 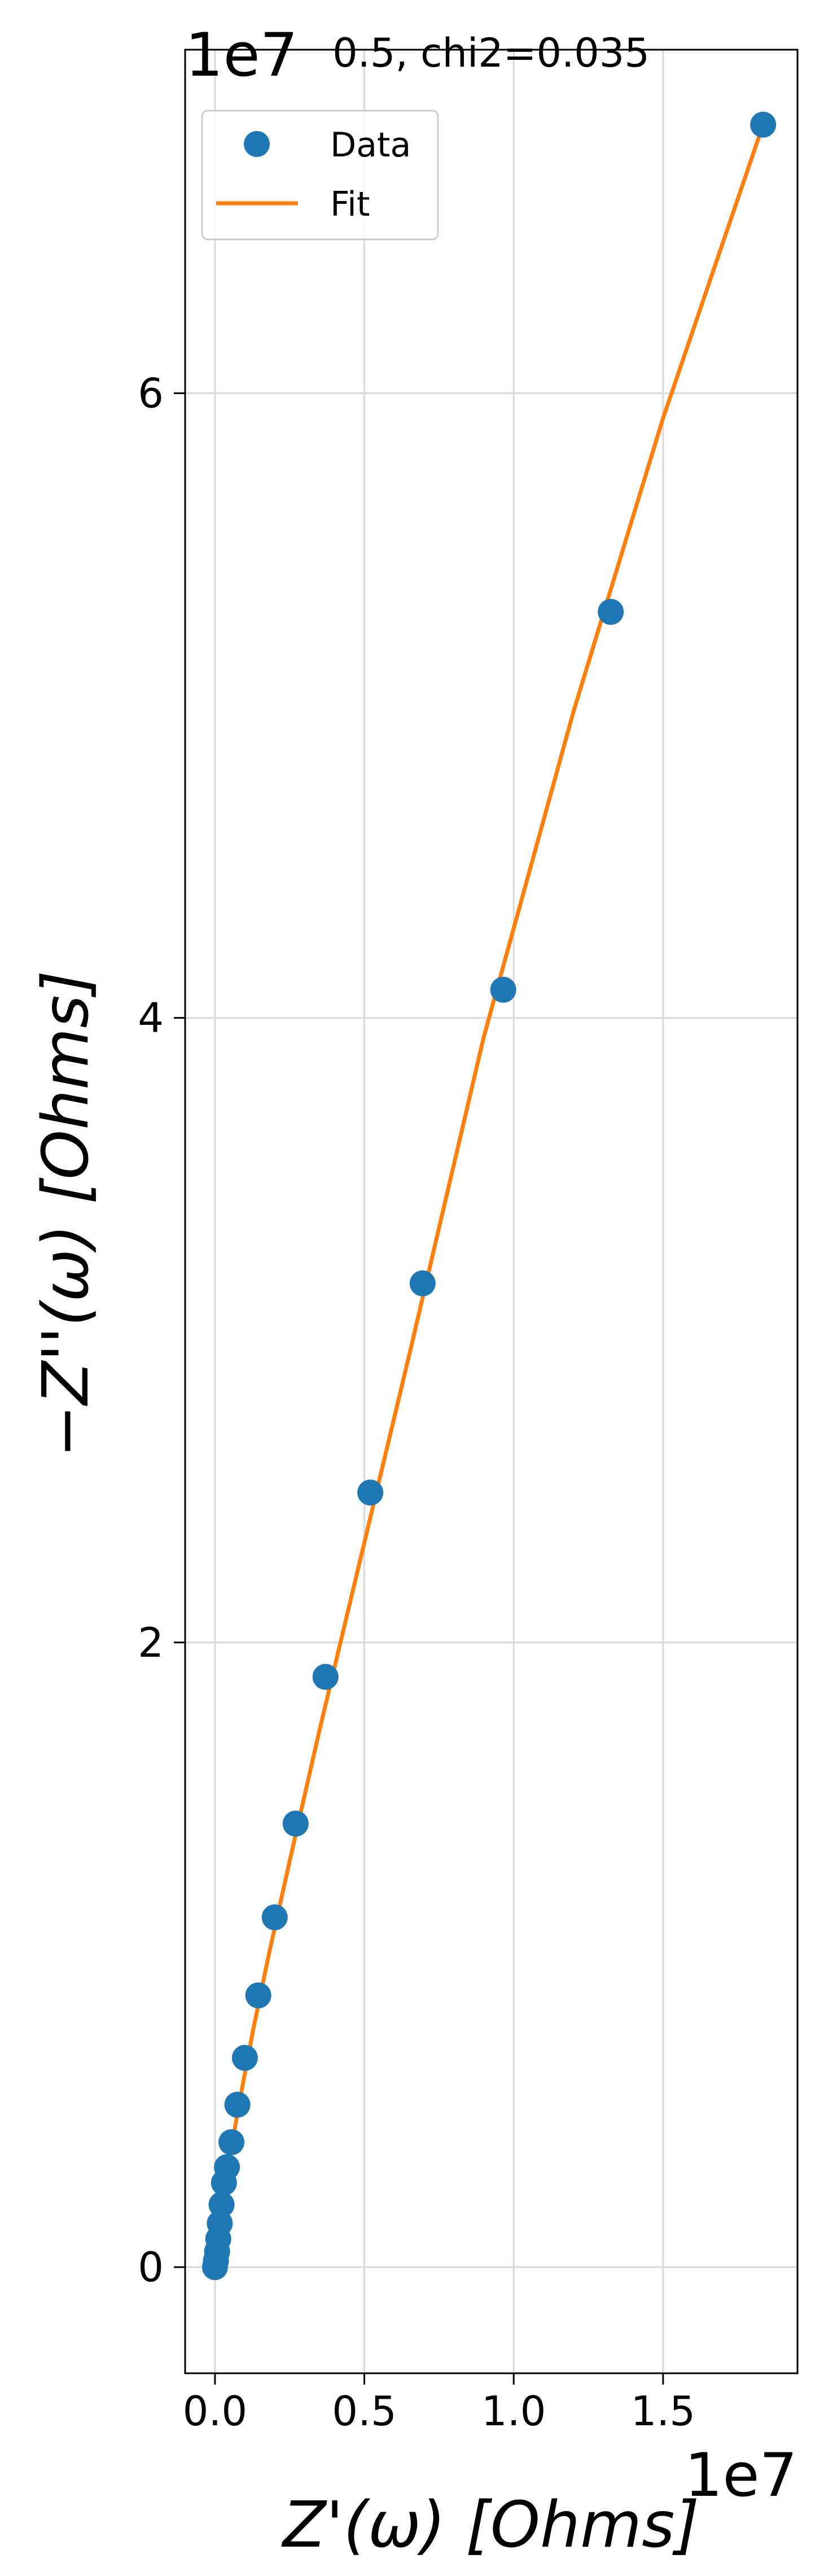 I want to click on x-tick-label: 0.0, so click(x=216, y=2411).